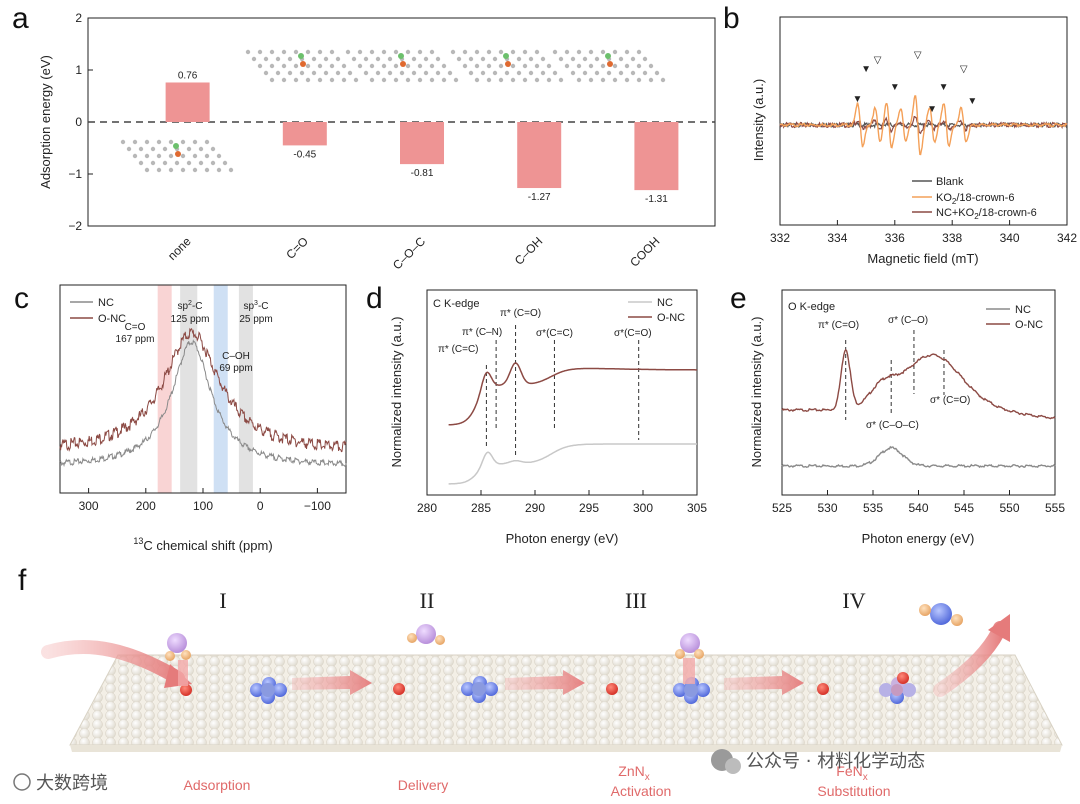 The width and height of the screenshot is (1080, 804). Describe the element at coordinates (427, 508) in the screenshot. I see `panel-d-xtick-label: 280` at that location.